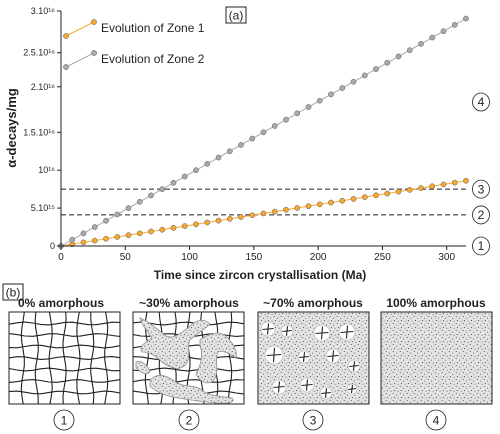 The height and width of the screenshot is (434, 500). Describe the element at coordinates (43, 11) in the screenshot. I see `y-tick-label: 3.10¹⁶` at that location.